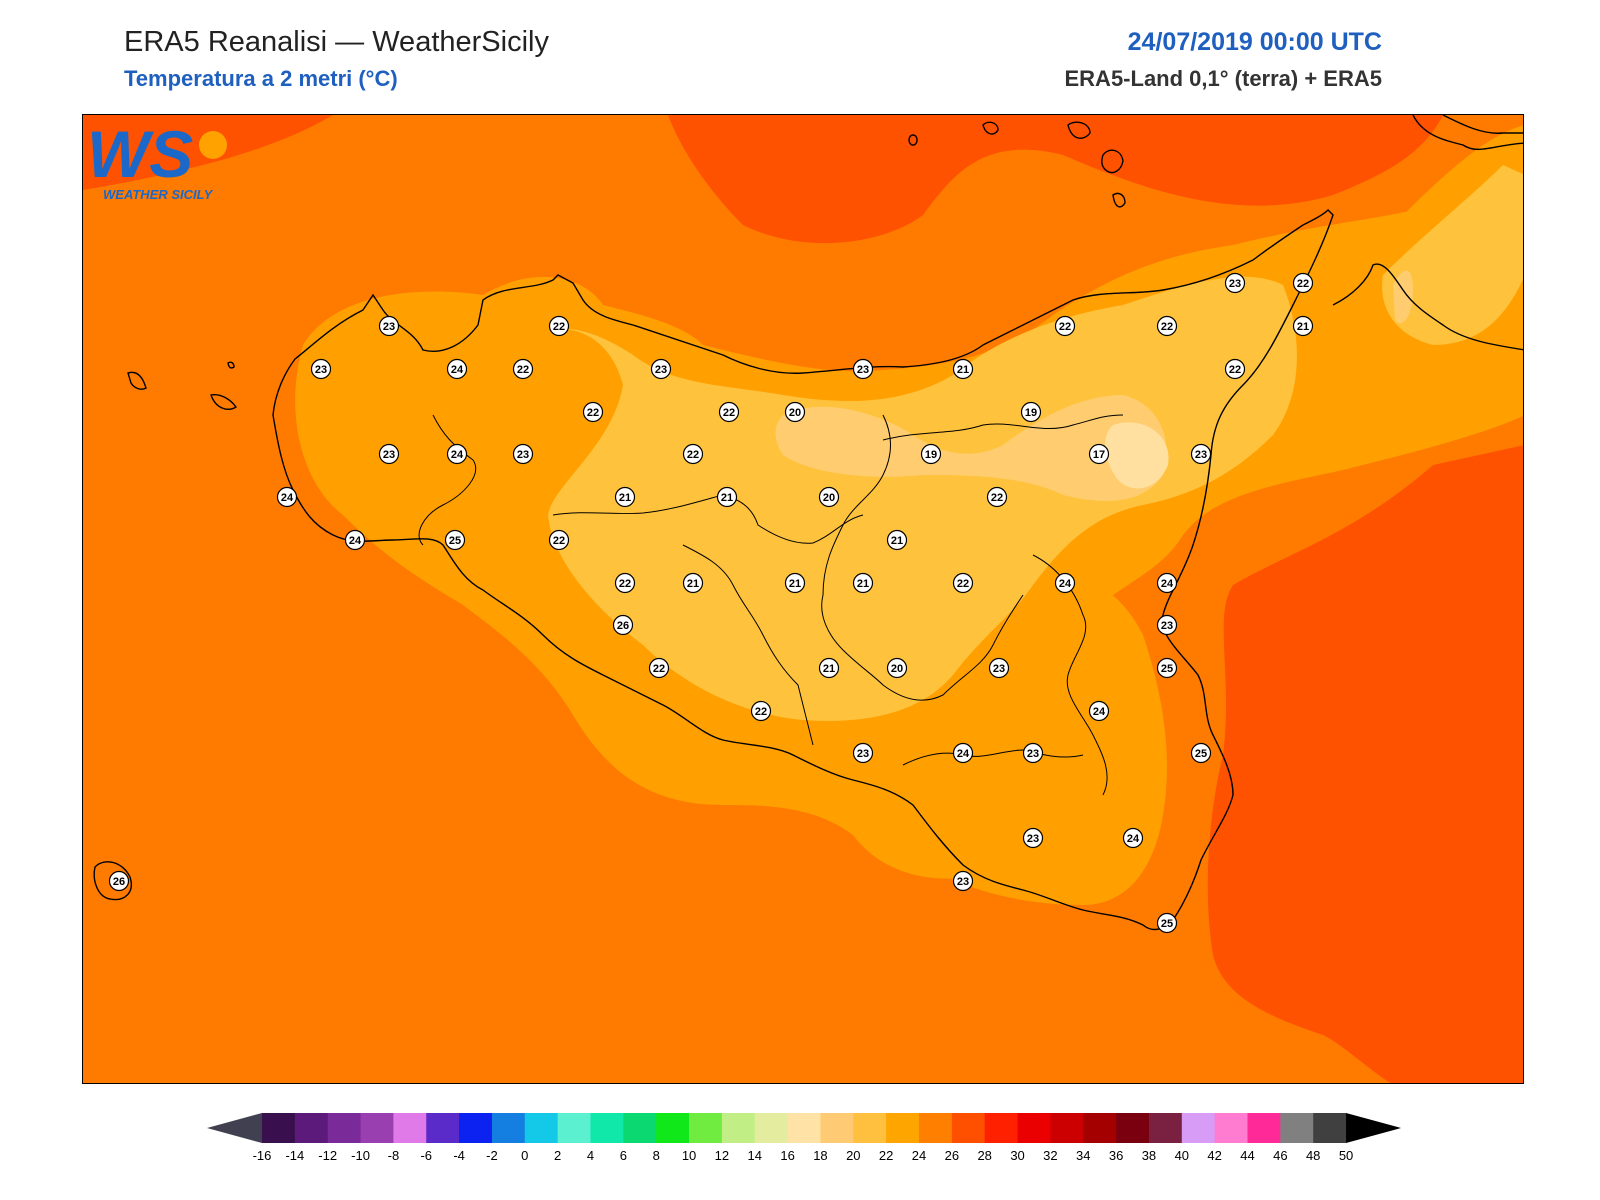  I want to click on station-marker: 26, so click(119, 881).